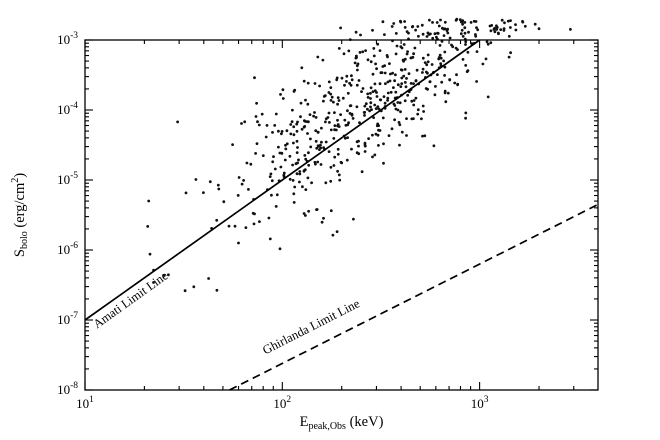 This screenshot has height=440, width=660. What do you see at coordinates (67, 179) in the screenshot?
I see `svg-text: 10⁻⁵` at bounding box center [67, 179].